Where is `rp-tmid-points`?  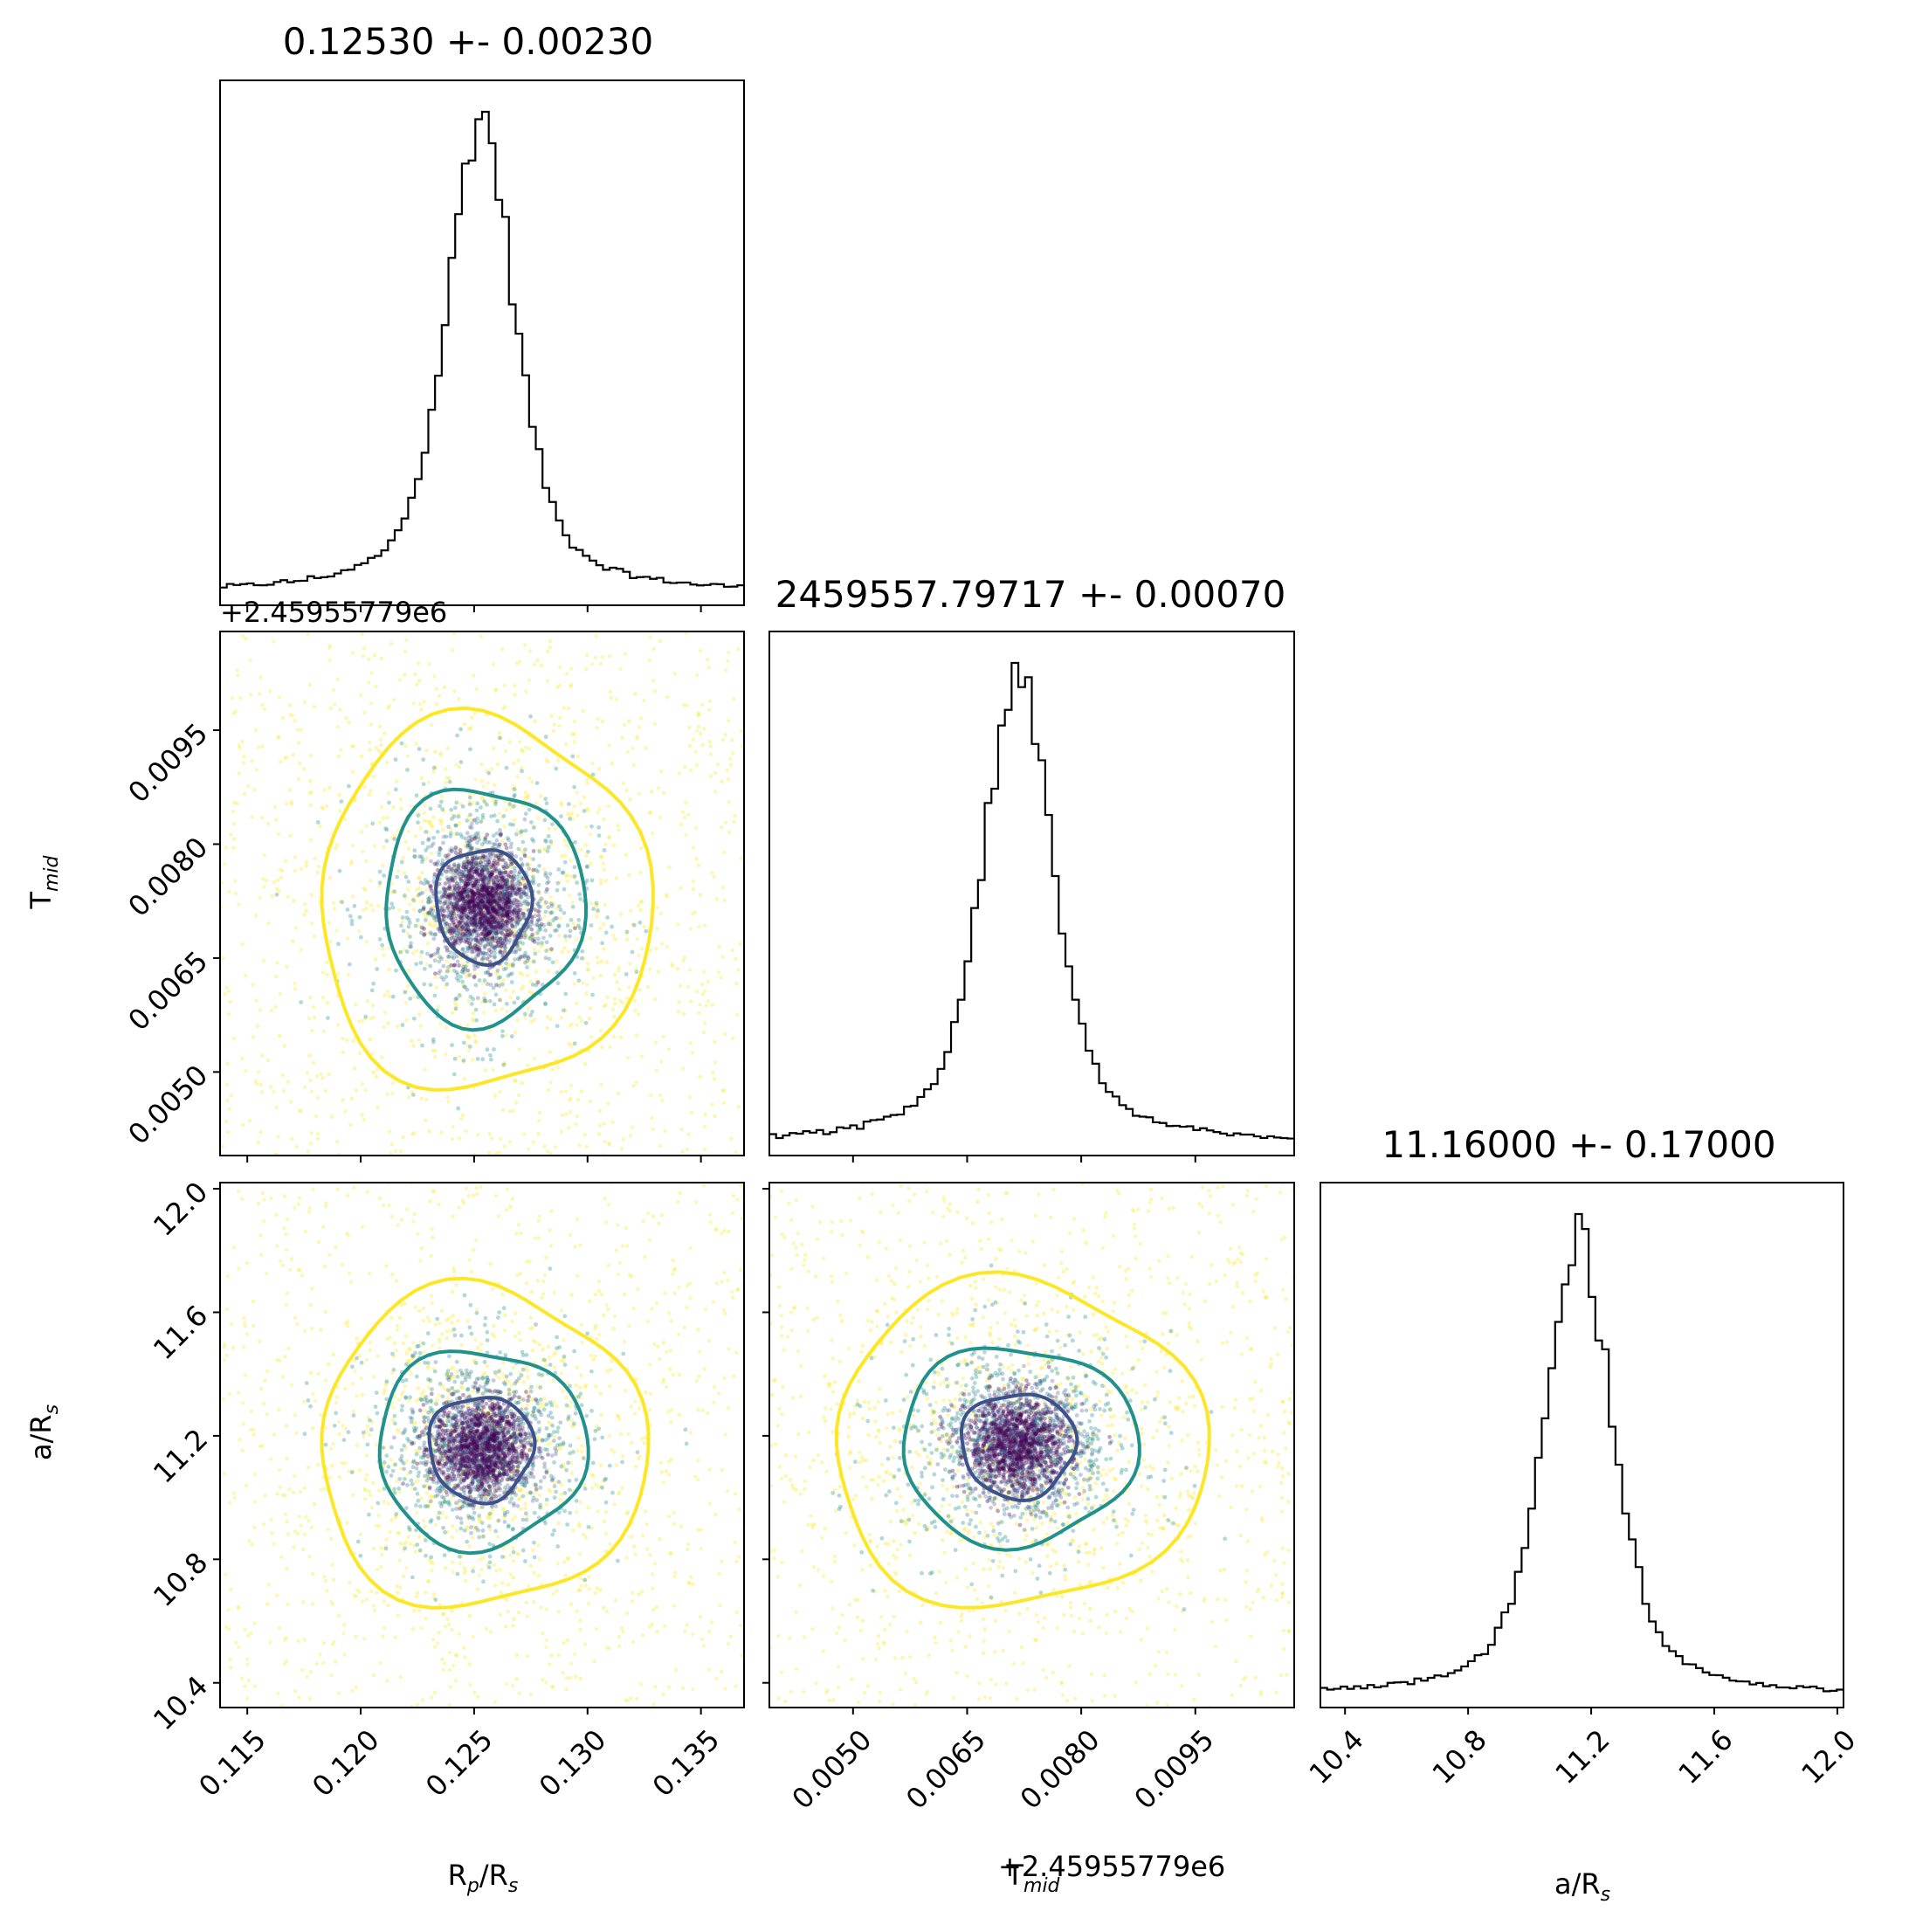
rp-tmid-points is located at coordinates (482, 893).